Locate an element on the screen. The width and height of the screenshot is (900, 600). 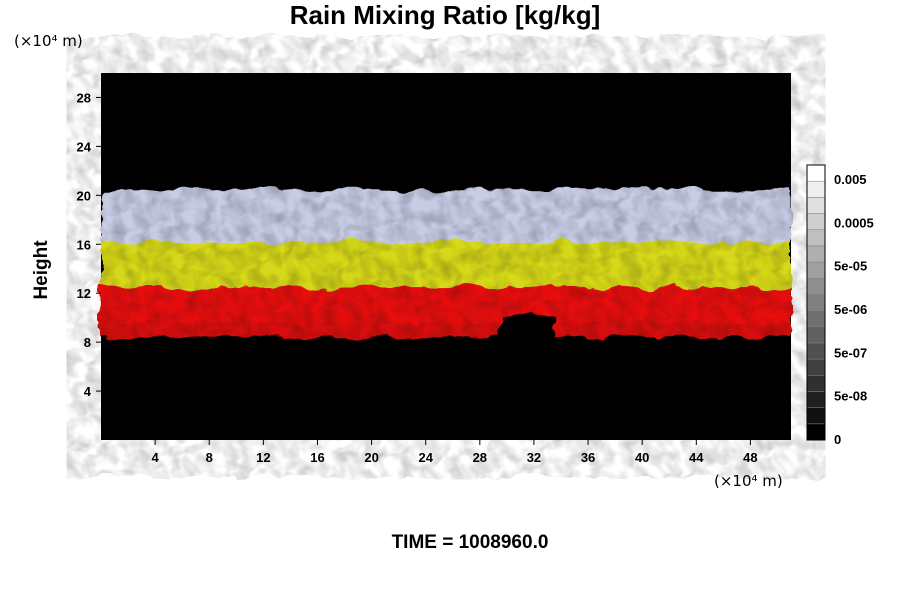
x-axis-unit: (×10⁴ m) is located at coordinates (748, 481).